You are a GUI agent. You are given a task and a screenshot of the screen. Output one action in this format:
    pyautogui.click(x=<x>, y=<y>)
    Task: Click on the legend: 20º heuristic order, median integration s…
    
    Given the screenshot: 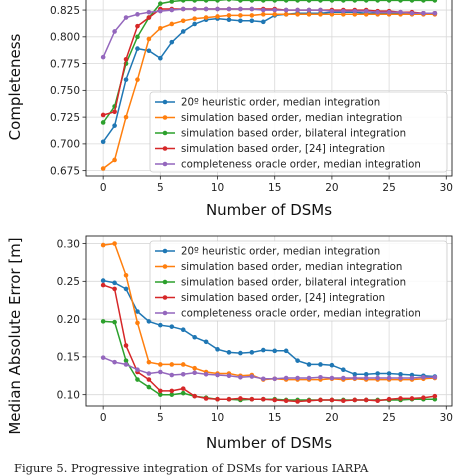 What is the action you would take?
    pyautogui.click(x=298, y=132)
    